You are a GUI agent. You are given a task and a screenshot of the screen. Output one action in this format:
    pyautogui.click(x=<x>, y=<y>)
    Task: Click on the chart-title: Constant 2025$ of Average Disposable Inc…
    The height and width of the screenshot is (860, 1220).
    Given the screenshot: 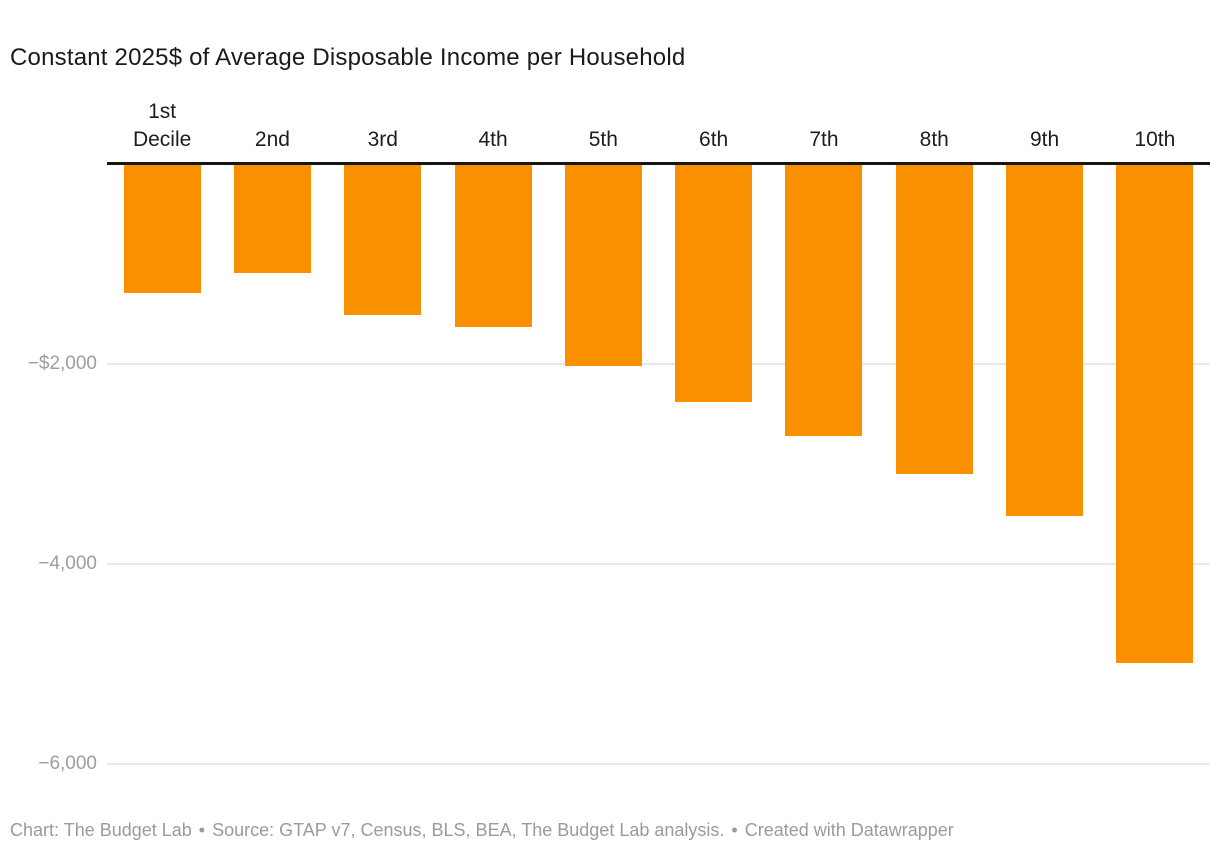 What is the action you would take?
    pyautogui.click(x=348, y=57)
    